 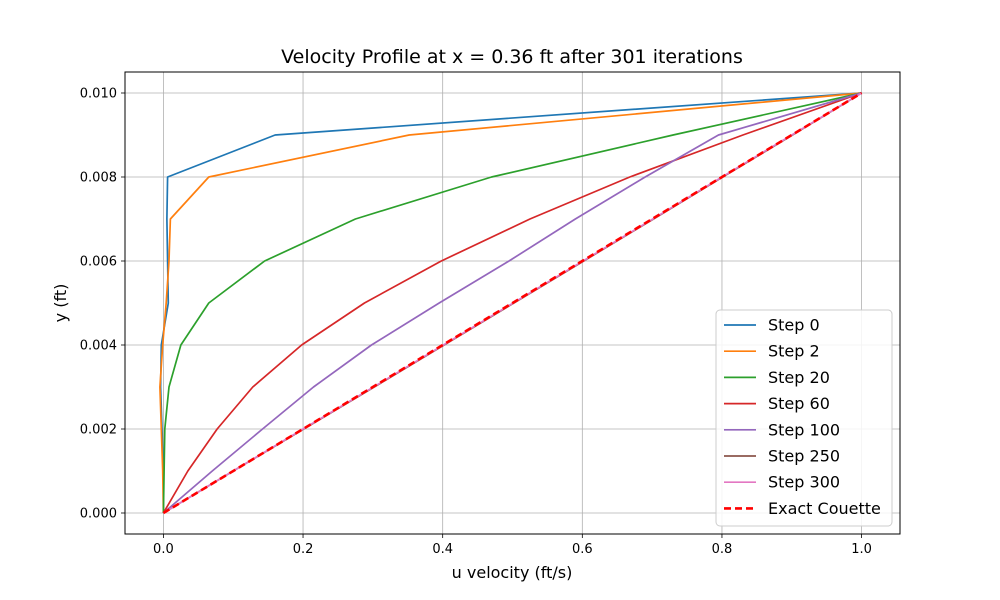 What do you see at coordinates (804, 429) in the screenshot?
I see `legend-label: Step 100` at bounding box center [804, 429].